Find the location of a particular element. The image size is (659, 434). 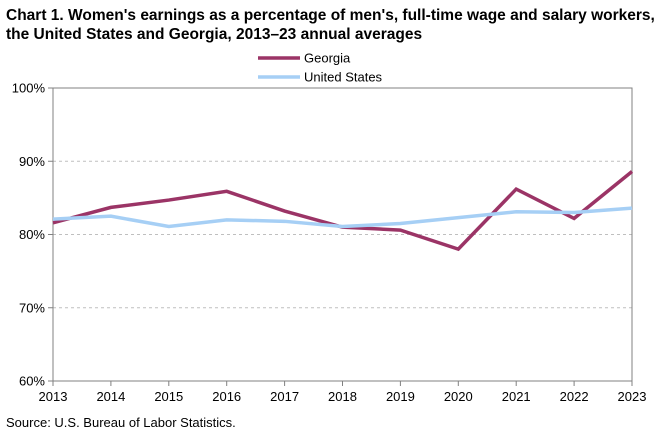

legend-label: United States is located at coordinates (343, 77).